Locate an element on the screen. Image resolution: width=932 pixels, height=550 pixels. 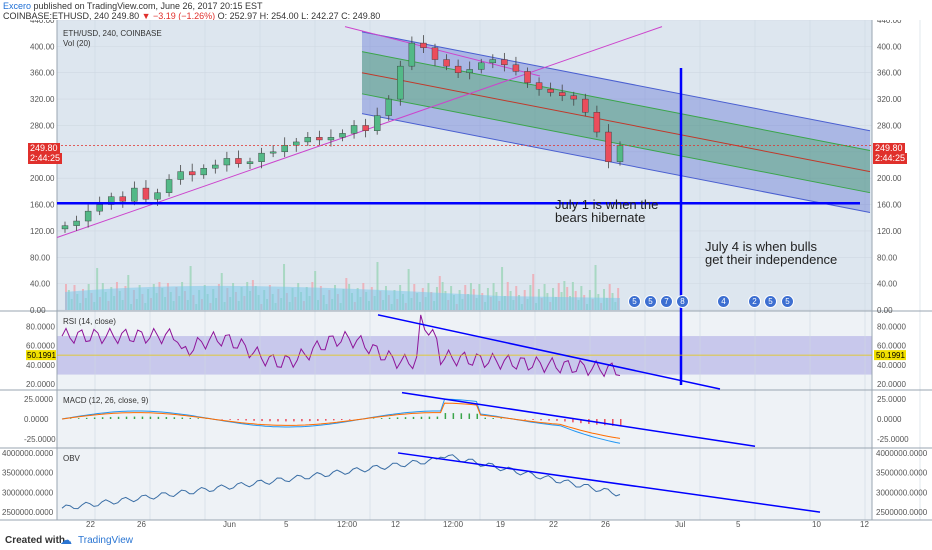
obv-tick-left: 3000000.0000 is located at coordinates (28, 492).